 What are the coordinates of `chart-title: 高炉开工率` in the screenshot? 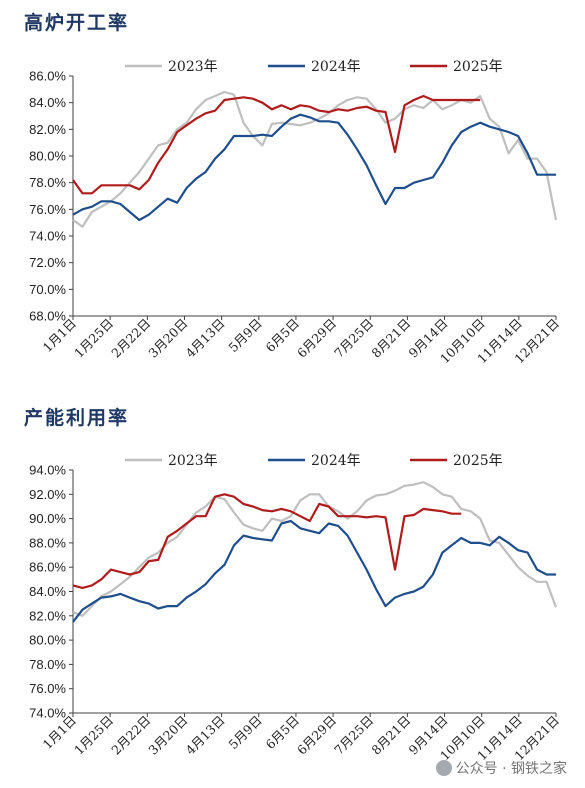 It's located at (77, 23).